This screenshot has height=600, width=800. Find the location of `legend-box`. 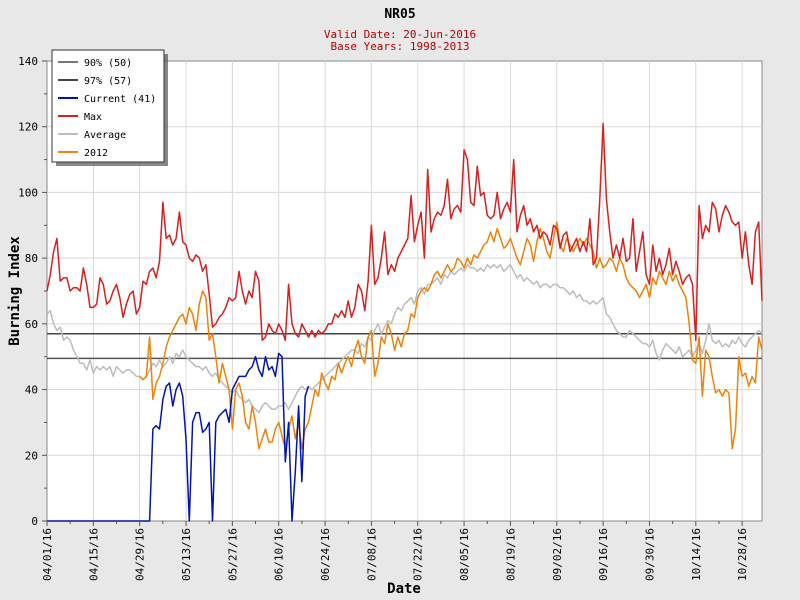

legend-box is located at coordinates (108, 106).